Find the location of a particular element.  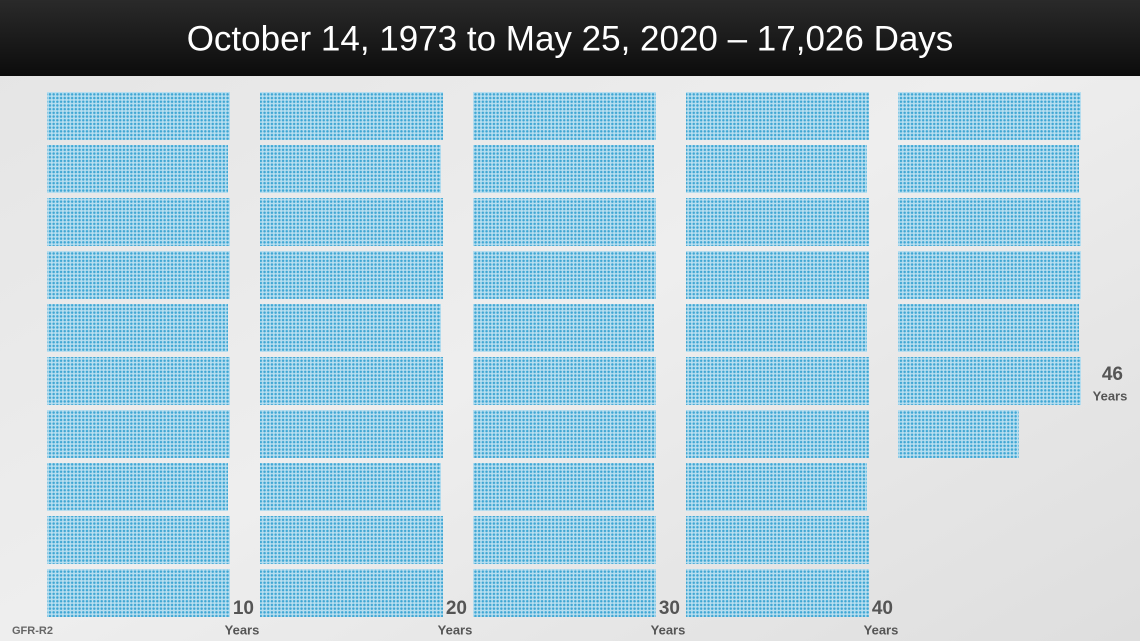

year-number: 20 is located at coordinates (456, 608).